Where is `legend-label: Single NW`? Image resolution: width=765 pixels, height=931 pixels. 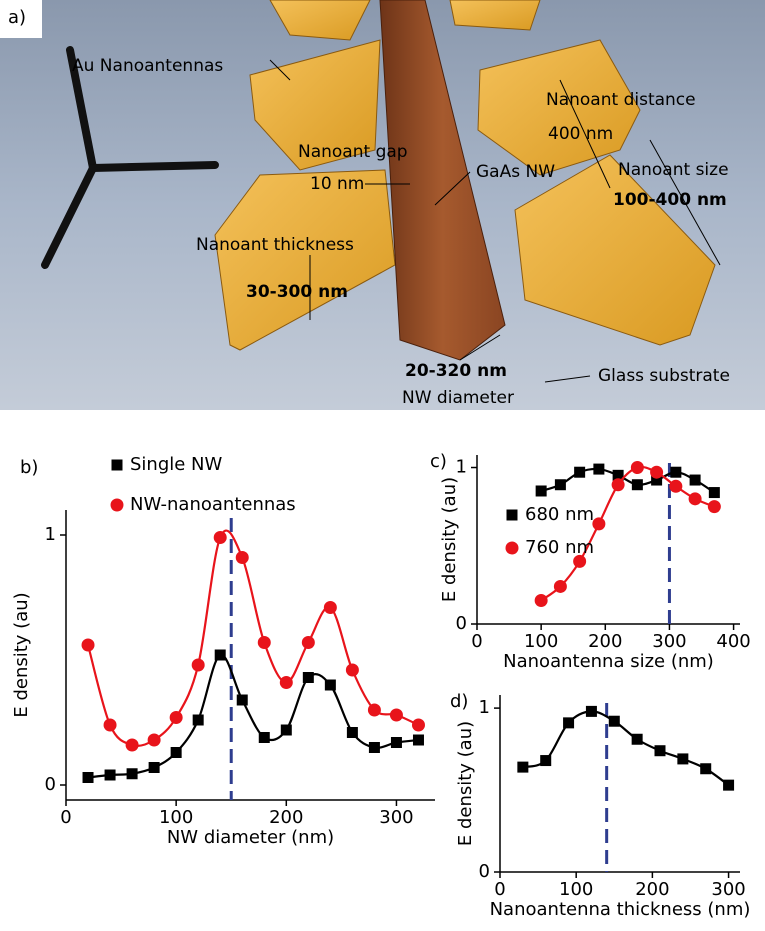
legend-label: Single NW is located at coordinates (176, 464).